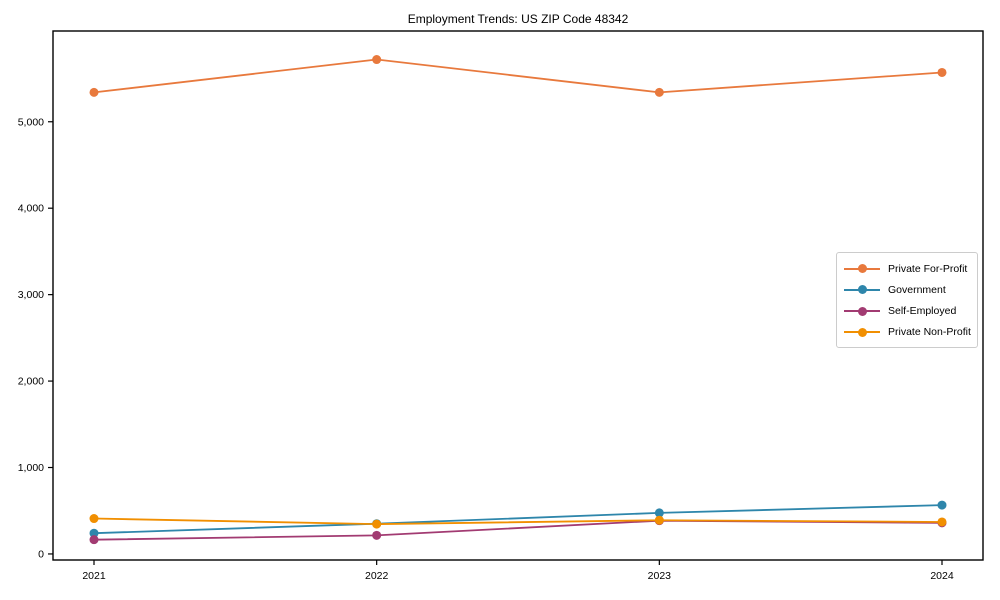  Describe the element at coordinates (929, 332) in the screenshot. I see `legend-label: Private Non-Profit` at that location.